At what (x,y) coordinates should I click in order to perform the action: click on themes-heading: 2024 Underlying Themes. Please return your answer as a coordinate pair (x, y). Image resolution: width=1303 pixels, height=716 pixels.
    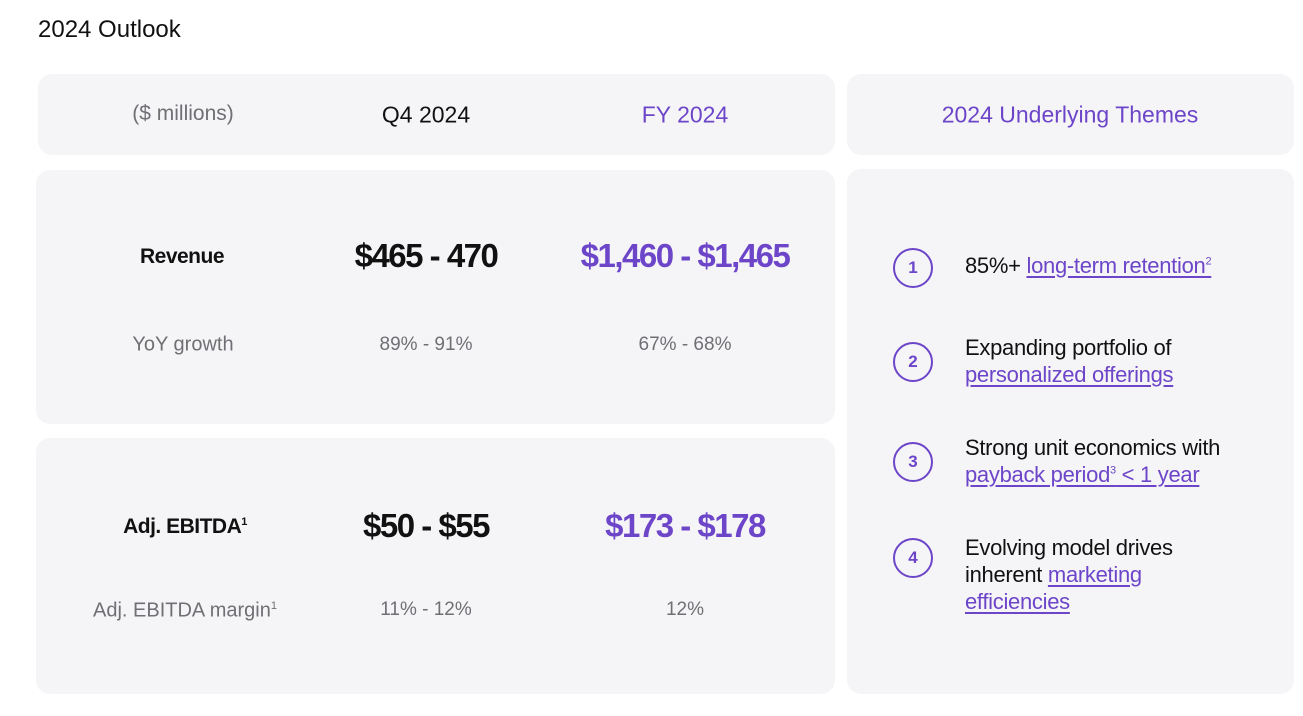
    Looking at the image, I should click on (1070, 114).